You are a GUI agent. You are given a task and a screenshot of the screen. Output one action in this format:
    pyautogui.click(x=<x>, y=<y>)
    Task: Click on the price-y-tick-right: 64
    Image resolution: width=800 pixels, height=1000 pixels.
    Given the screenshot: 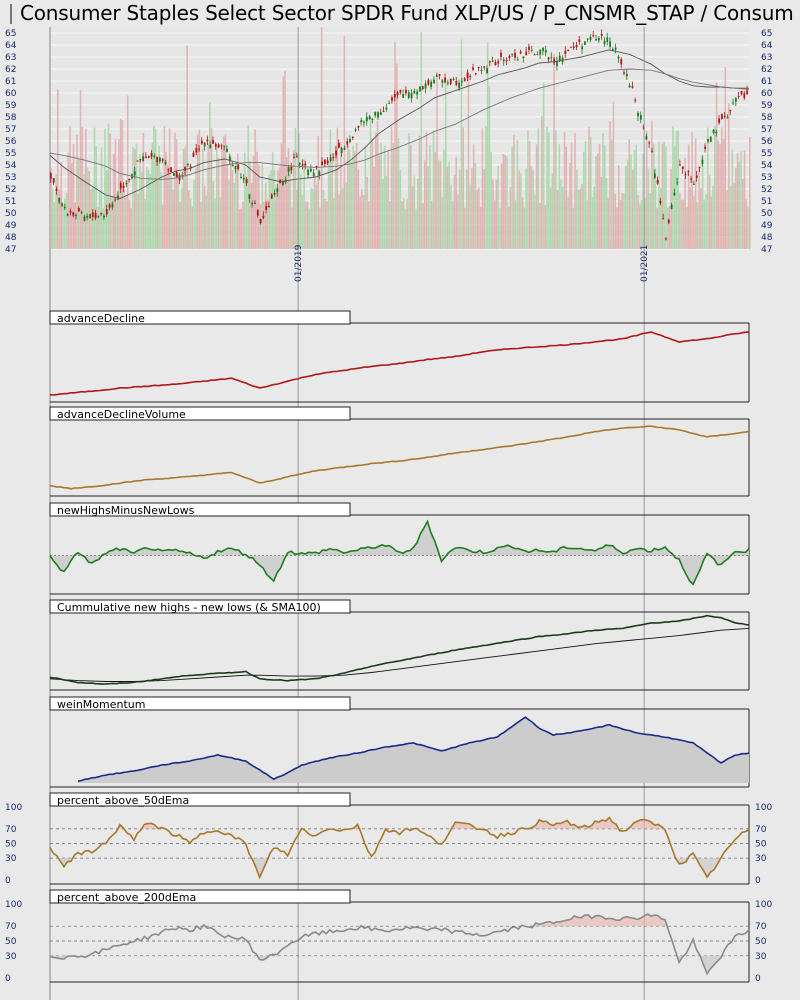 What is the action you would take?
    pyautogui.click(x=767, y=46)
    